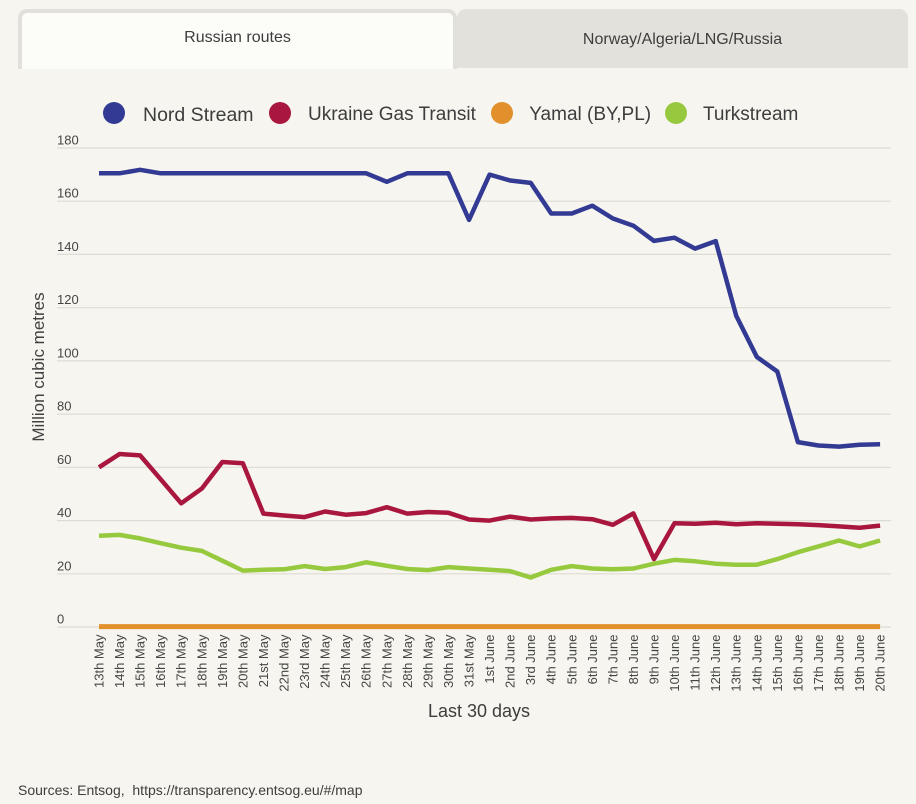  I want to click on svg-text: 10th June, so click(674, 663).